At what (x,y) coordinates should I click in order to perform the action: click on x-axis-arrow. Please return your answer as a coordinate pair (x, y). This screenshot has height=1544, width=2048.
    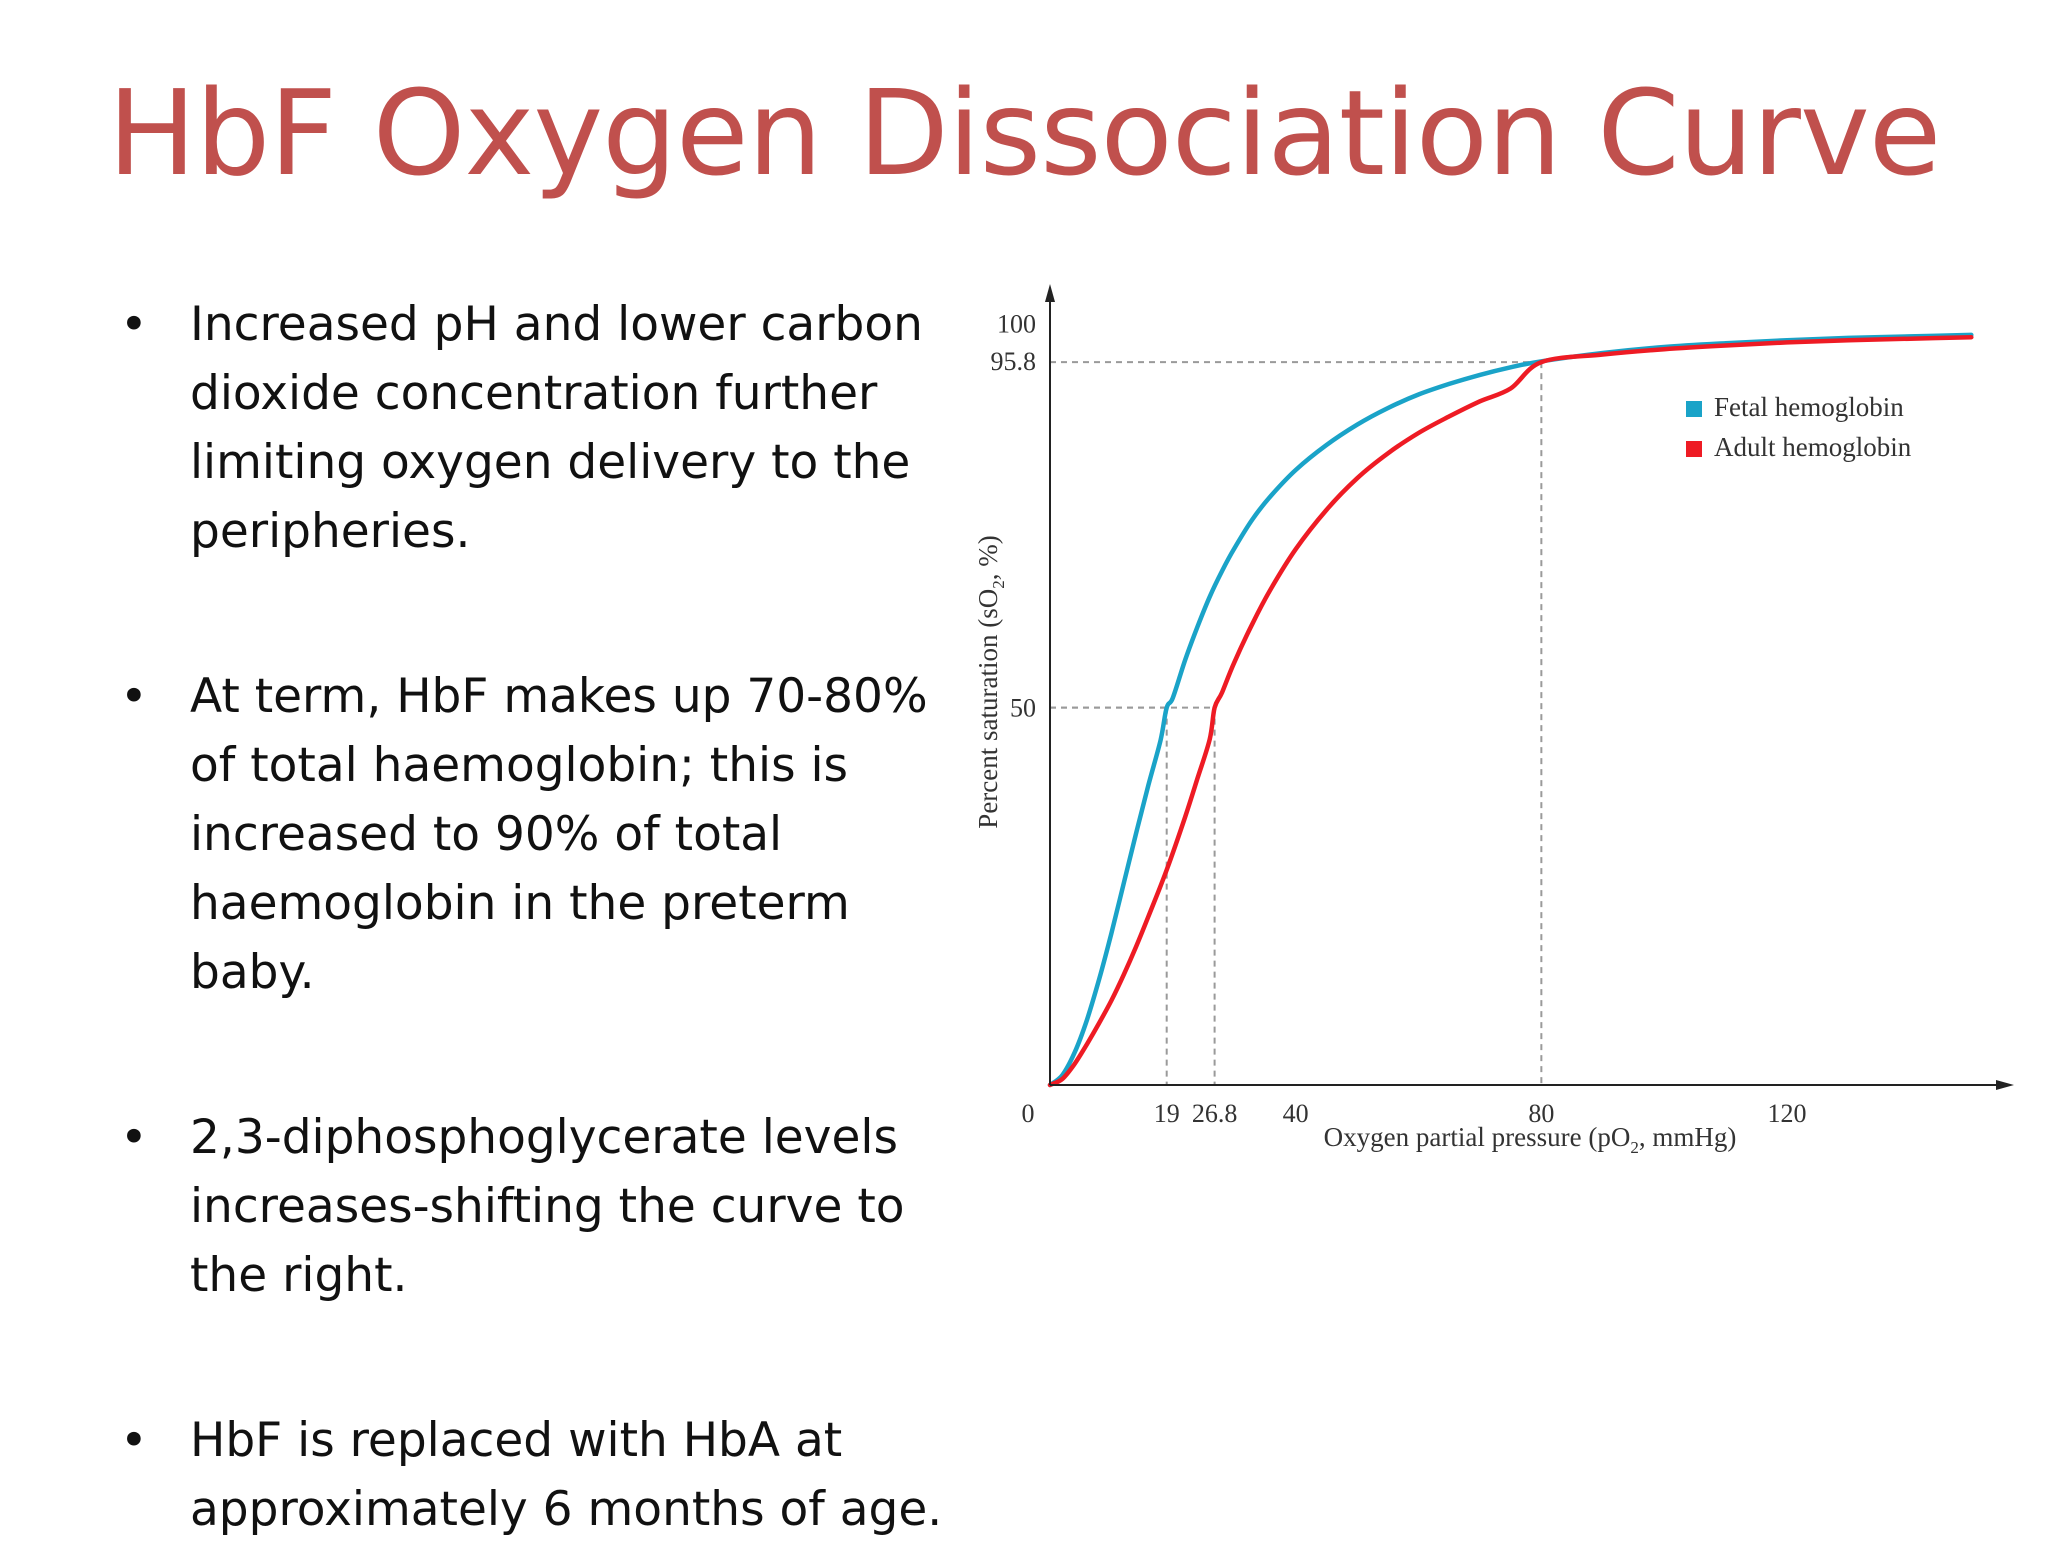
    Looking at the image, I should click on (2005, 1085).